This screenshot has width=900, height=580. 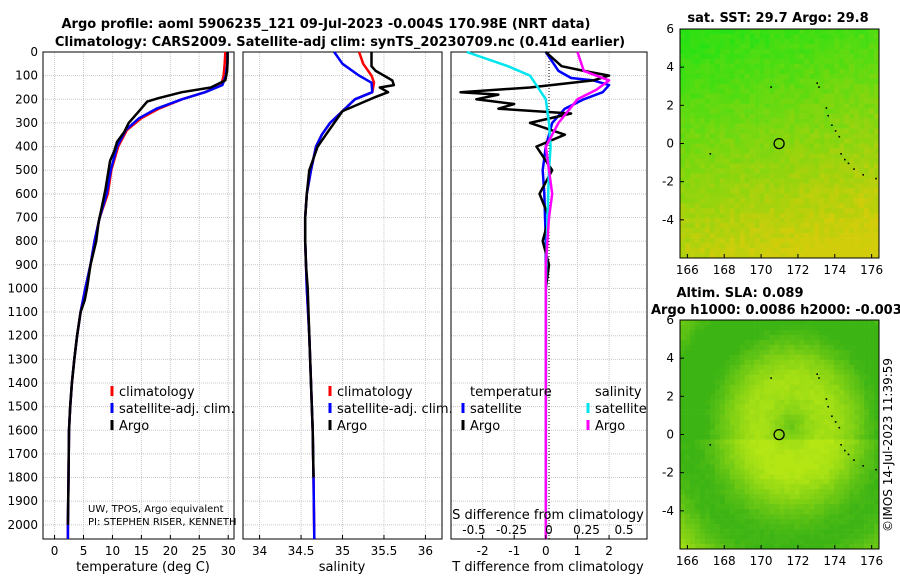 I want to click on lat-tick-label: 0, so click(x=670, y=435).